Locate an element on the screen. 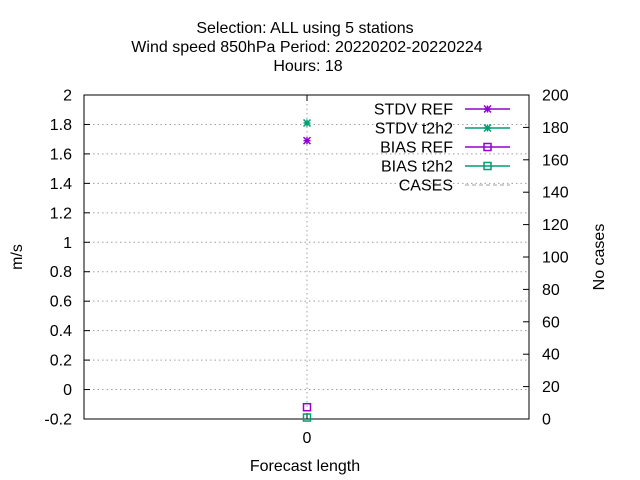  series-stdv-t2h2 is located at coordinates (307, 123).